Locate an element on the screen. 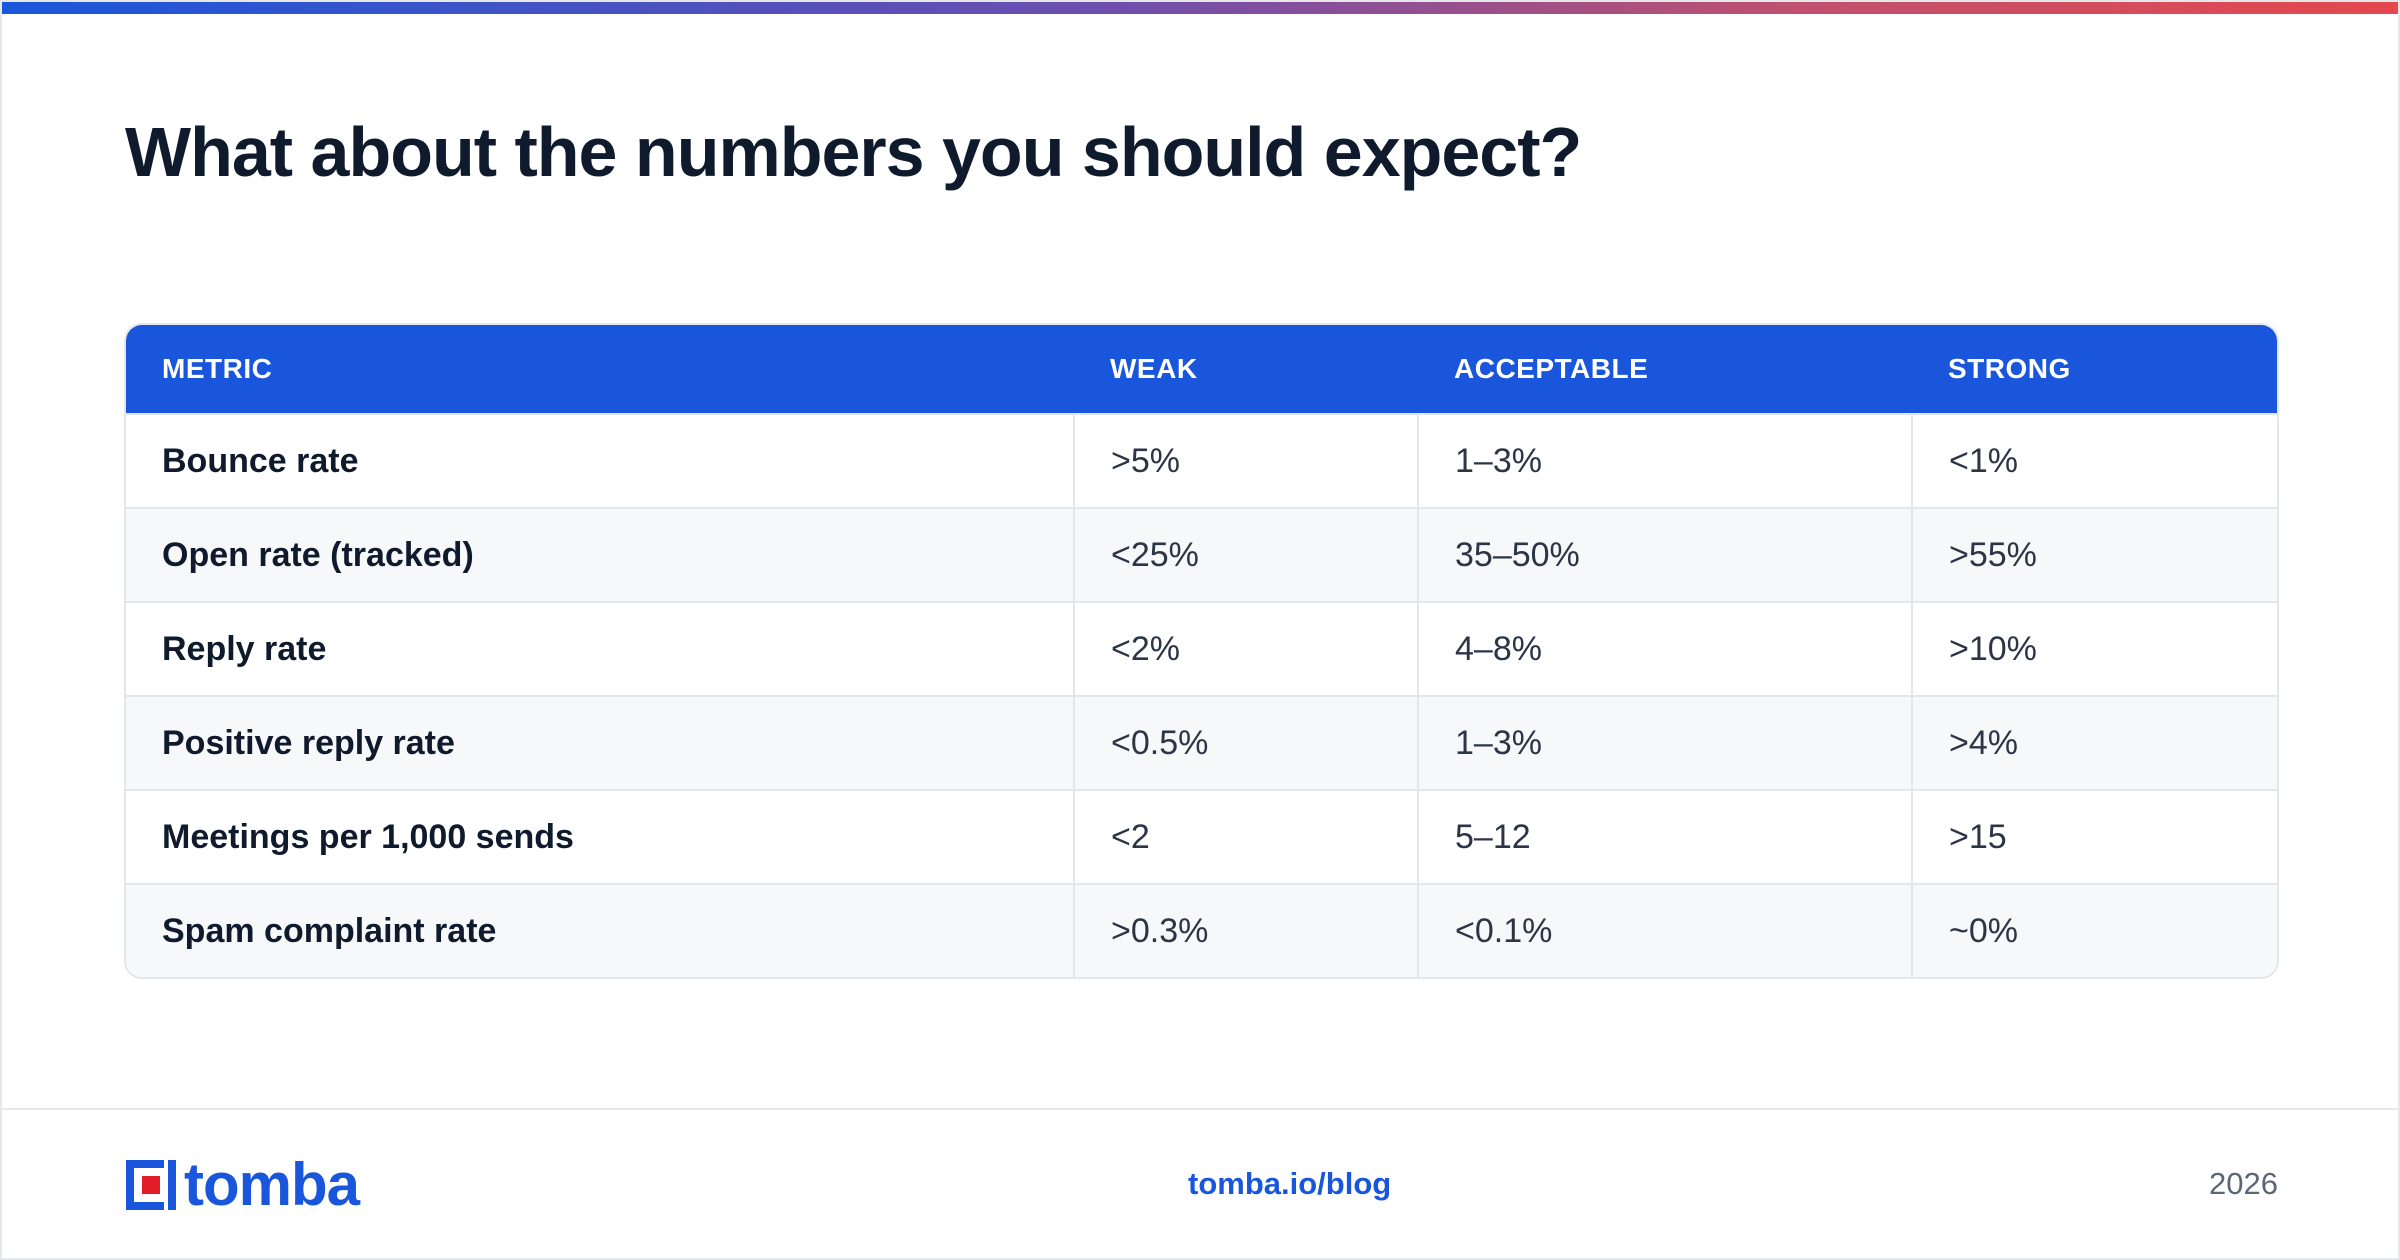  weak-cell: <0.5% is located at coordinates (1245, 743).